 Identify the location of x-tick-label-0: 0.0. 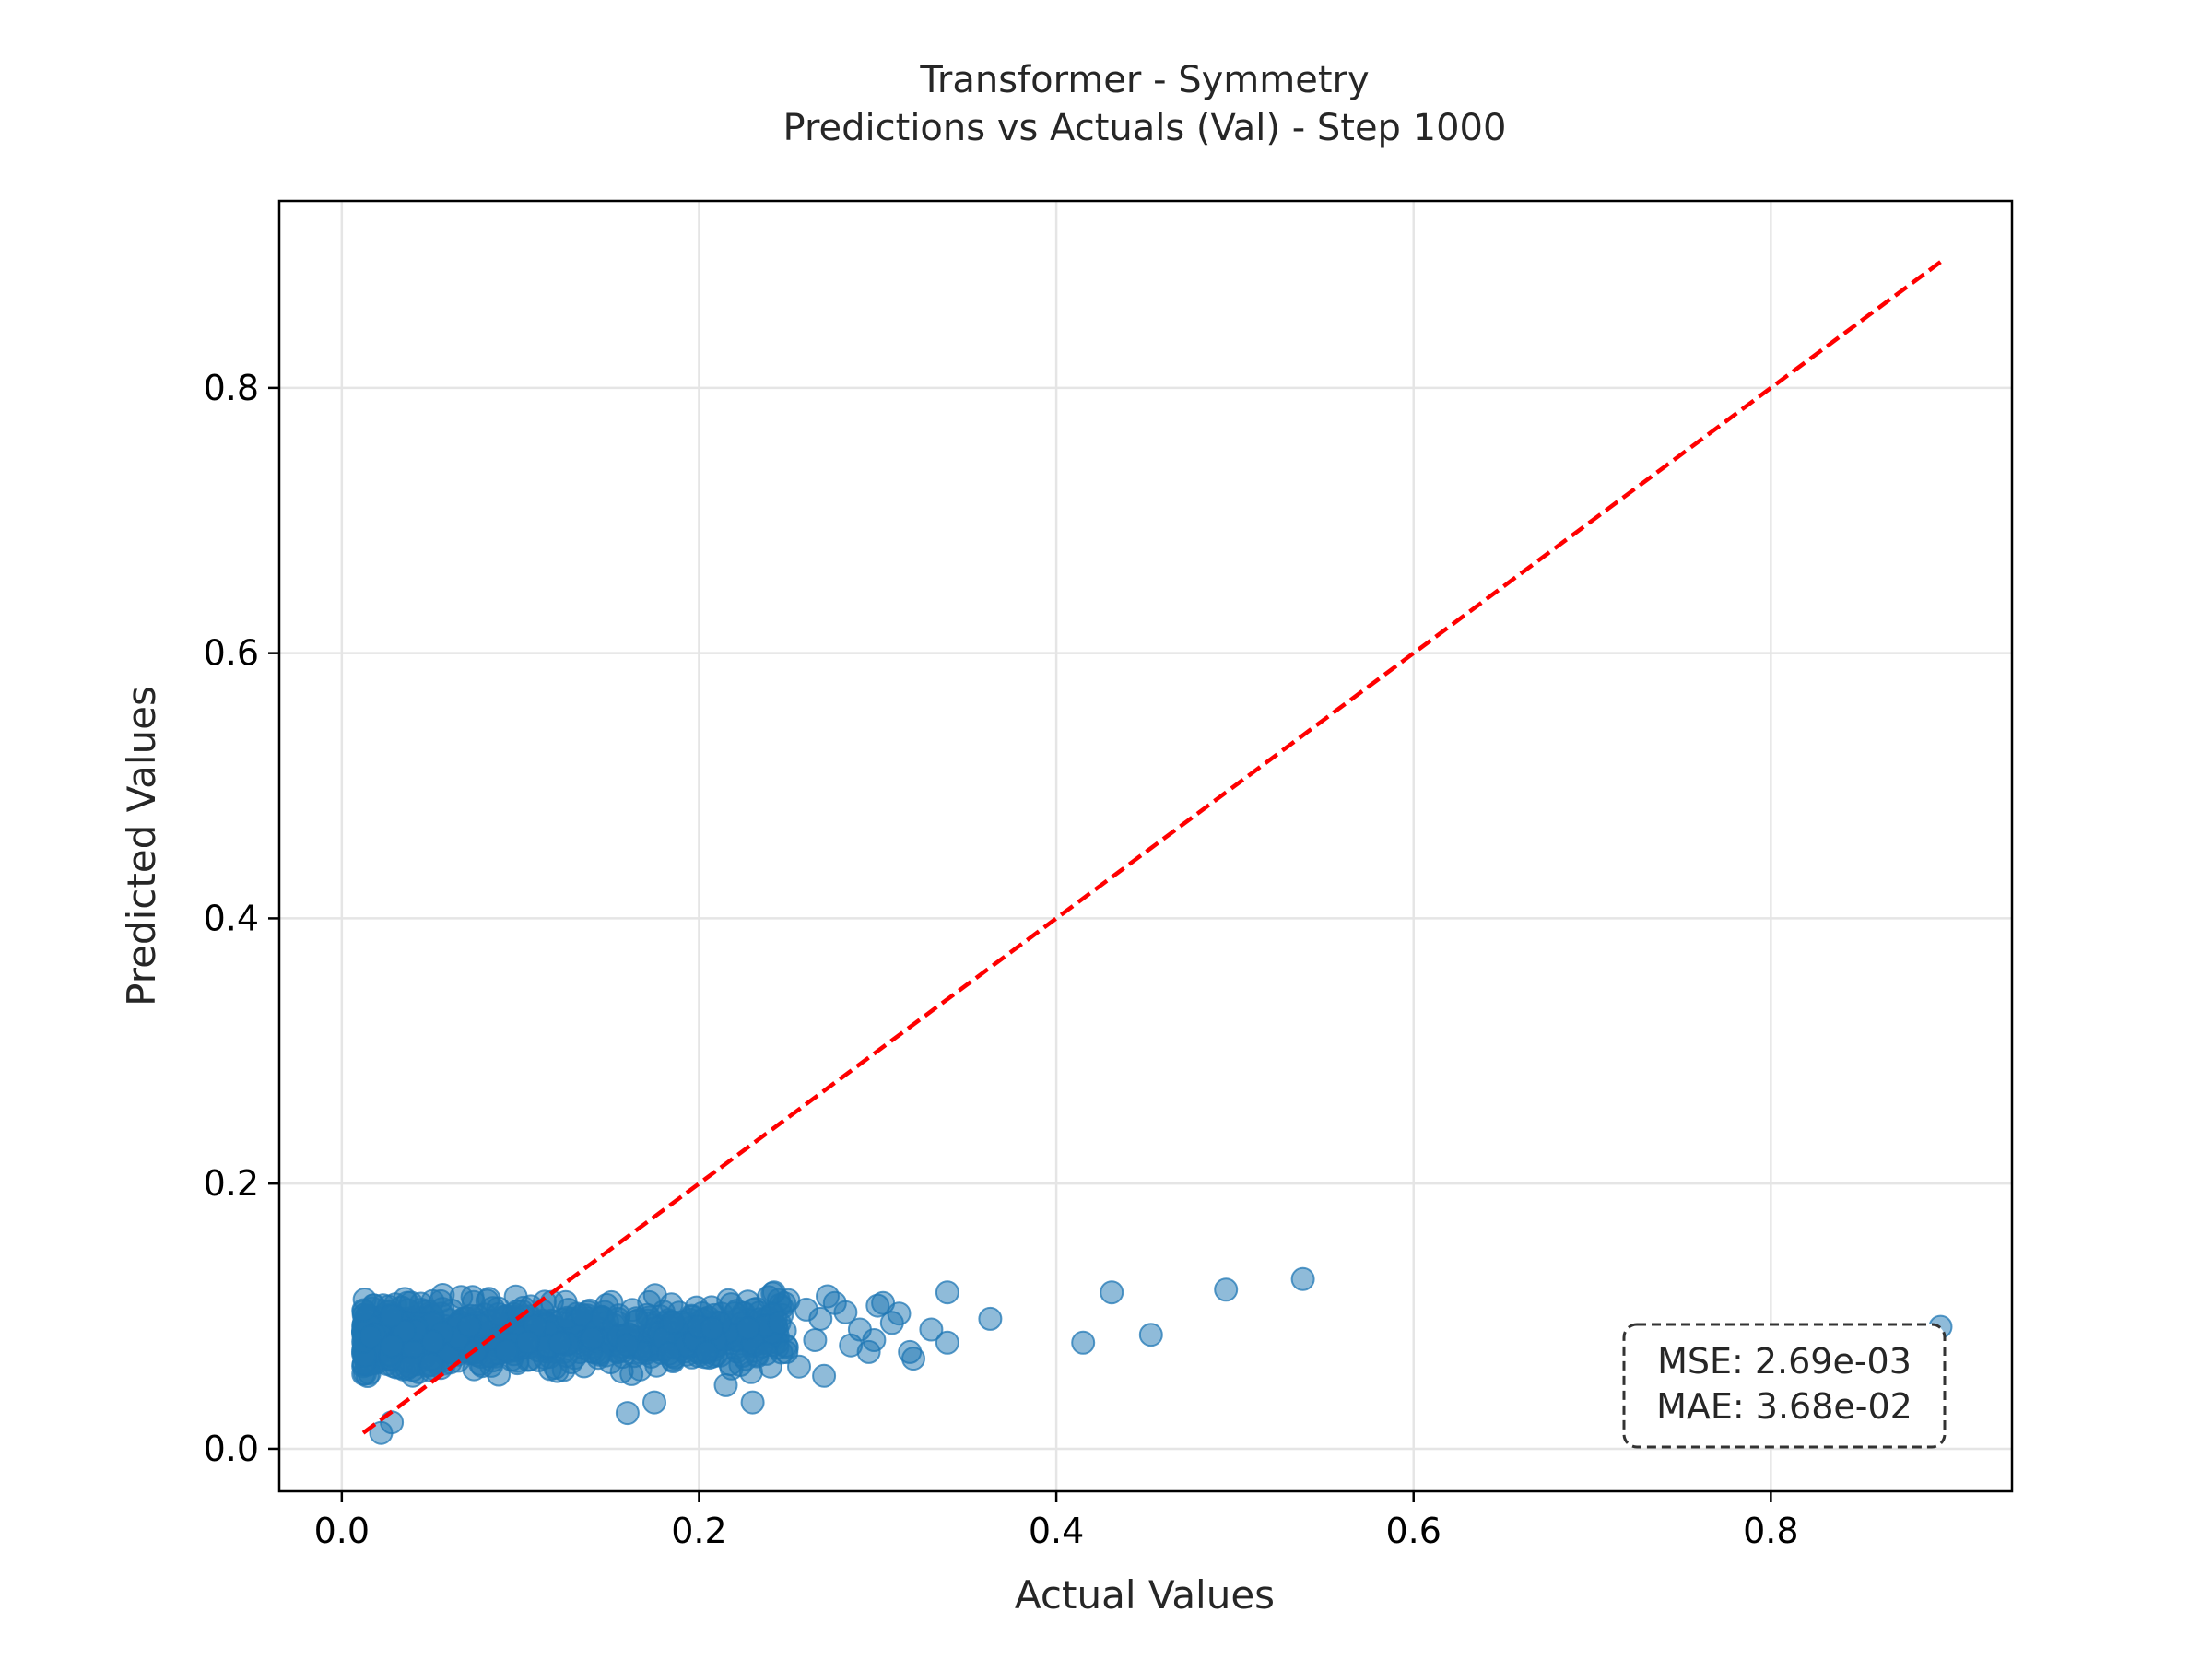
(342, 1531).